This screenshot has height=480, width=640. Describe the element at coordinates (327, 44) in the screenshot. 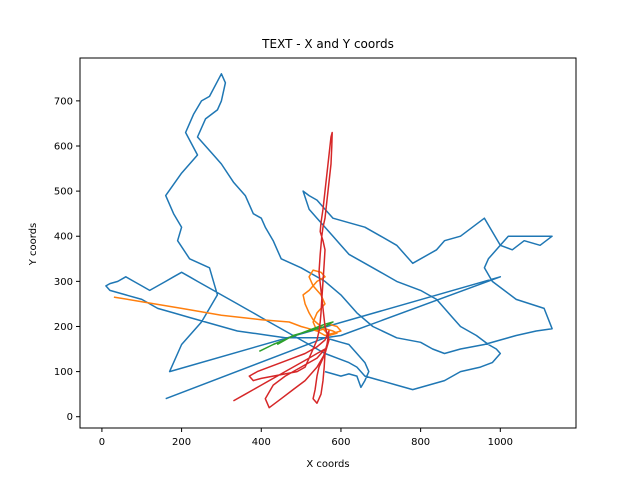

I see `chart-title: TEXT - X and Y coords` at that location.